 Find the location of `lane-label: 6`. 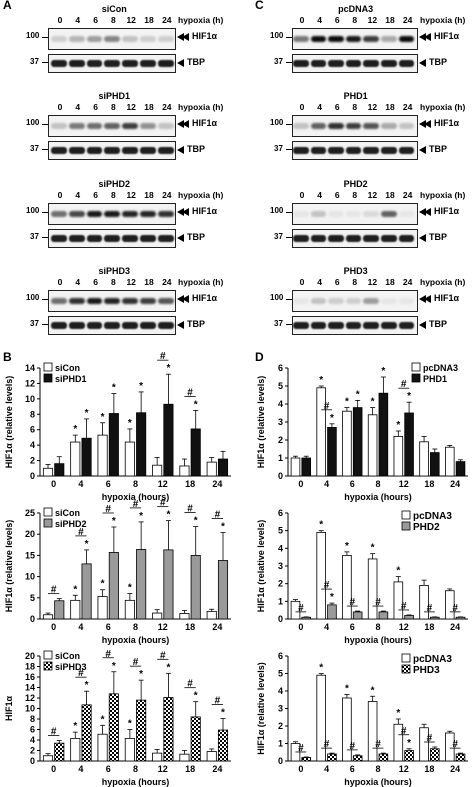

lane-label: 6 is located at coordinates (337, 282).